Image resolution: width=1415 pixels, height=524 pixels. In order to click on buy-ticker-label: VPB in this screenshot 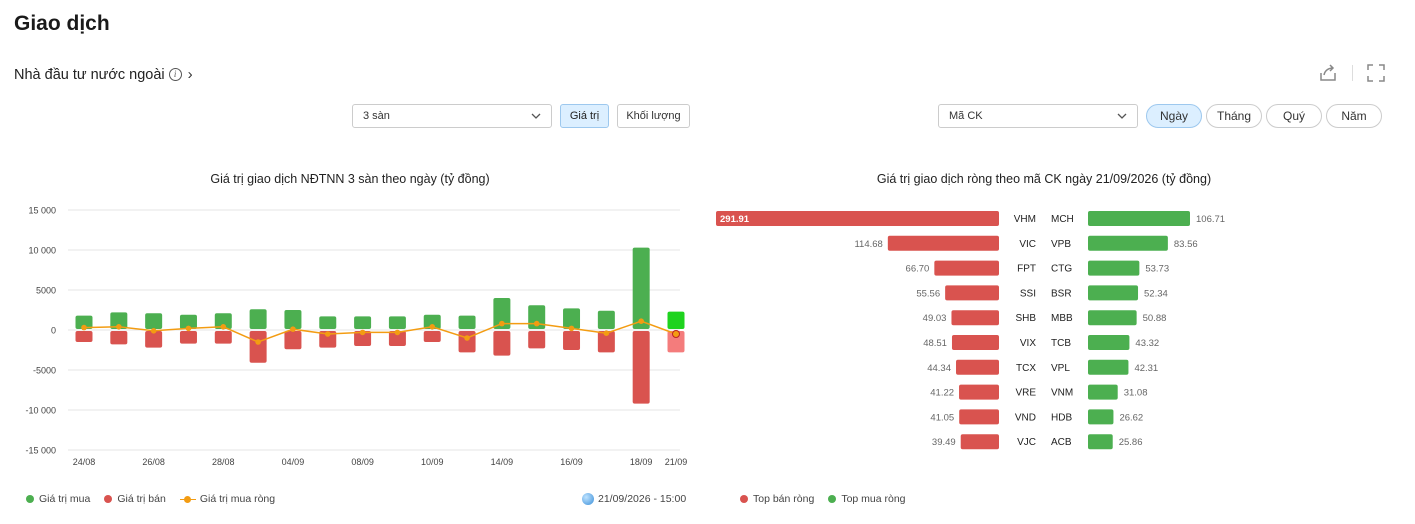, I will do `click(1061, 244)`.